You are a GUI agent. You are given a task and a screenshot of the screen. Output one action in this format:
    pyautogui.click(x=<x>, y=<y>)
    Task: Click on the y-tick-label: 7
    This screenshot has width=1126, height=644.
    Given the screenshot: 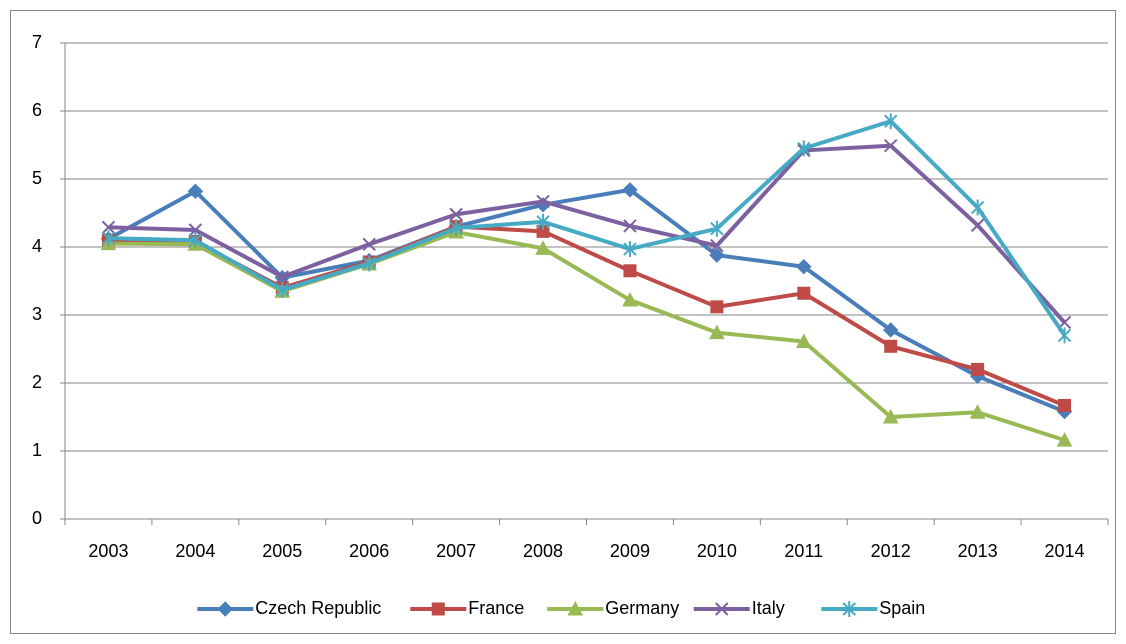 What is the action you would take?
    pyautogui.click(x=37, y=42)
    